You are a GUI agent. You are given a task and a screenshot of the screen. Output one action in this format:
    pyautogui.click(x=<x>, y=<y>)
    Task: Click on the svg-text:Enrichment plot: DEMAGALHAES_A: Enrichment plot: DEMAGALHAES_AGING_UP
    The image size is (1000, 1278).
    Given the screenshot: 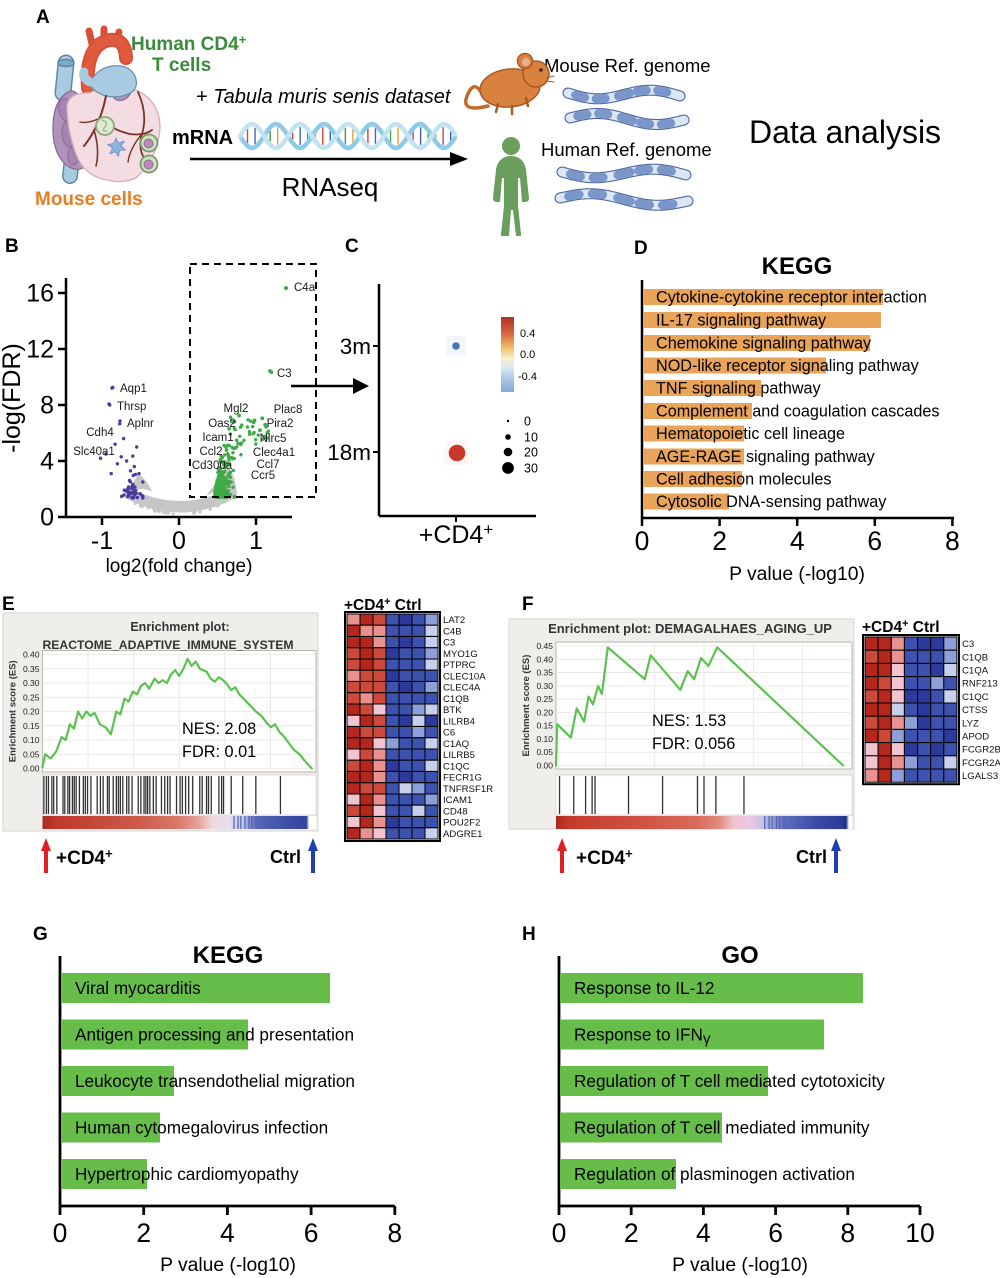 What is the action you would take?
    pyautogui.click(x=690, y=628)
    